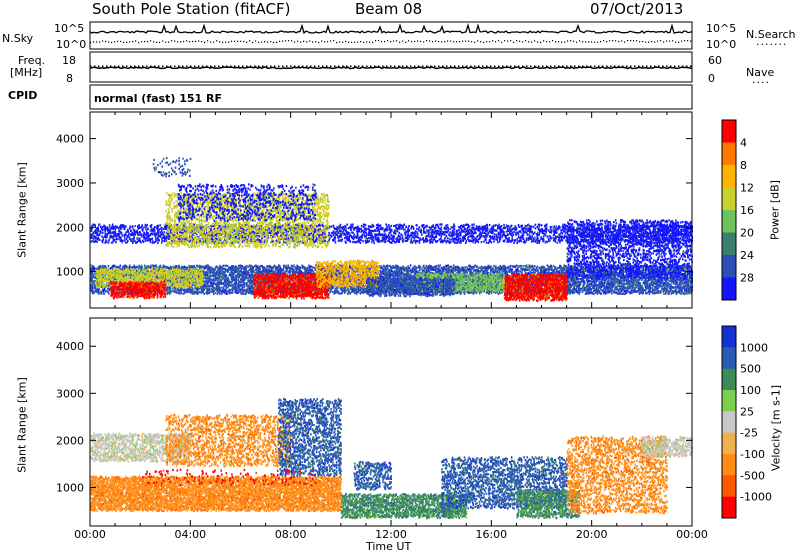 The image size is (800, 554). I want to click on freq-tick-top: 18, so click(69, 60).